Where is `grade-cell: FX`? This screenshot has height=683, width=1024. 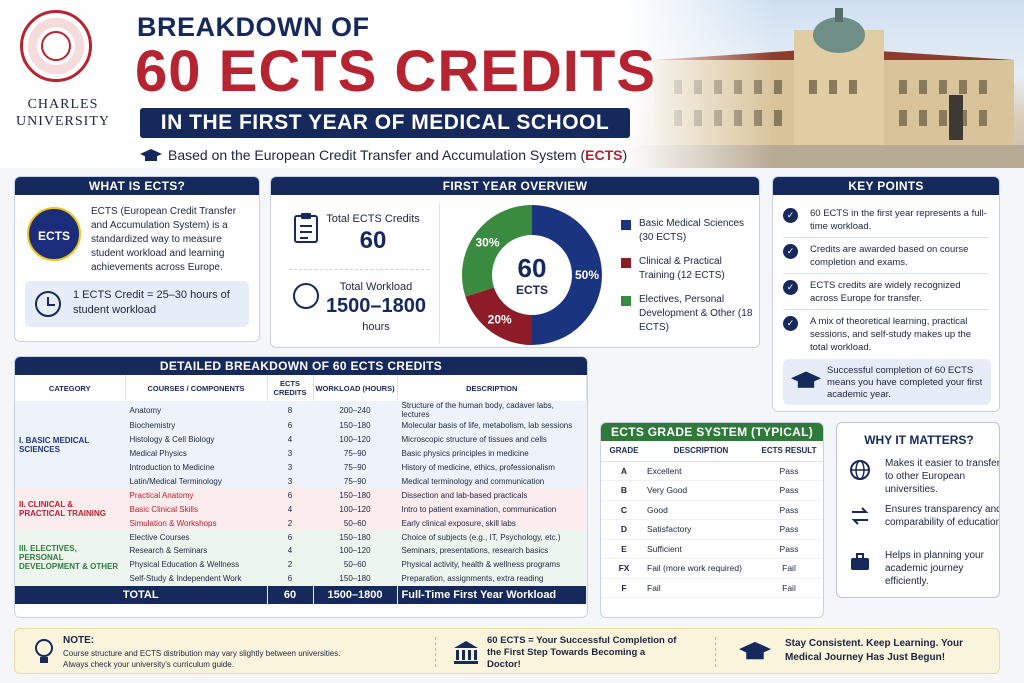 grade-cell: FX is located at coordinates (624, 568).